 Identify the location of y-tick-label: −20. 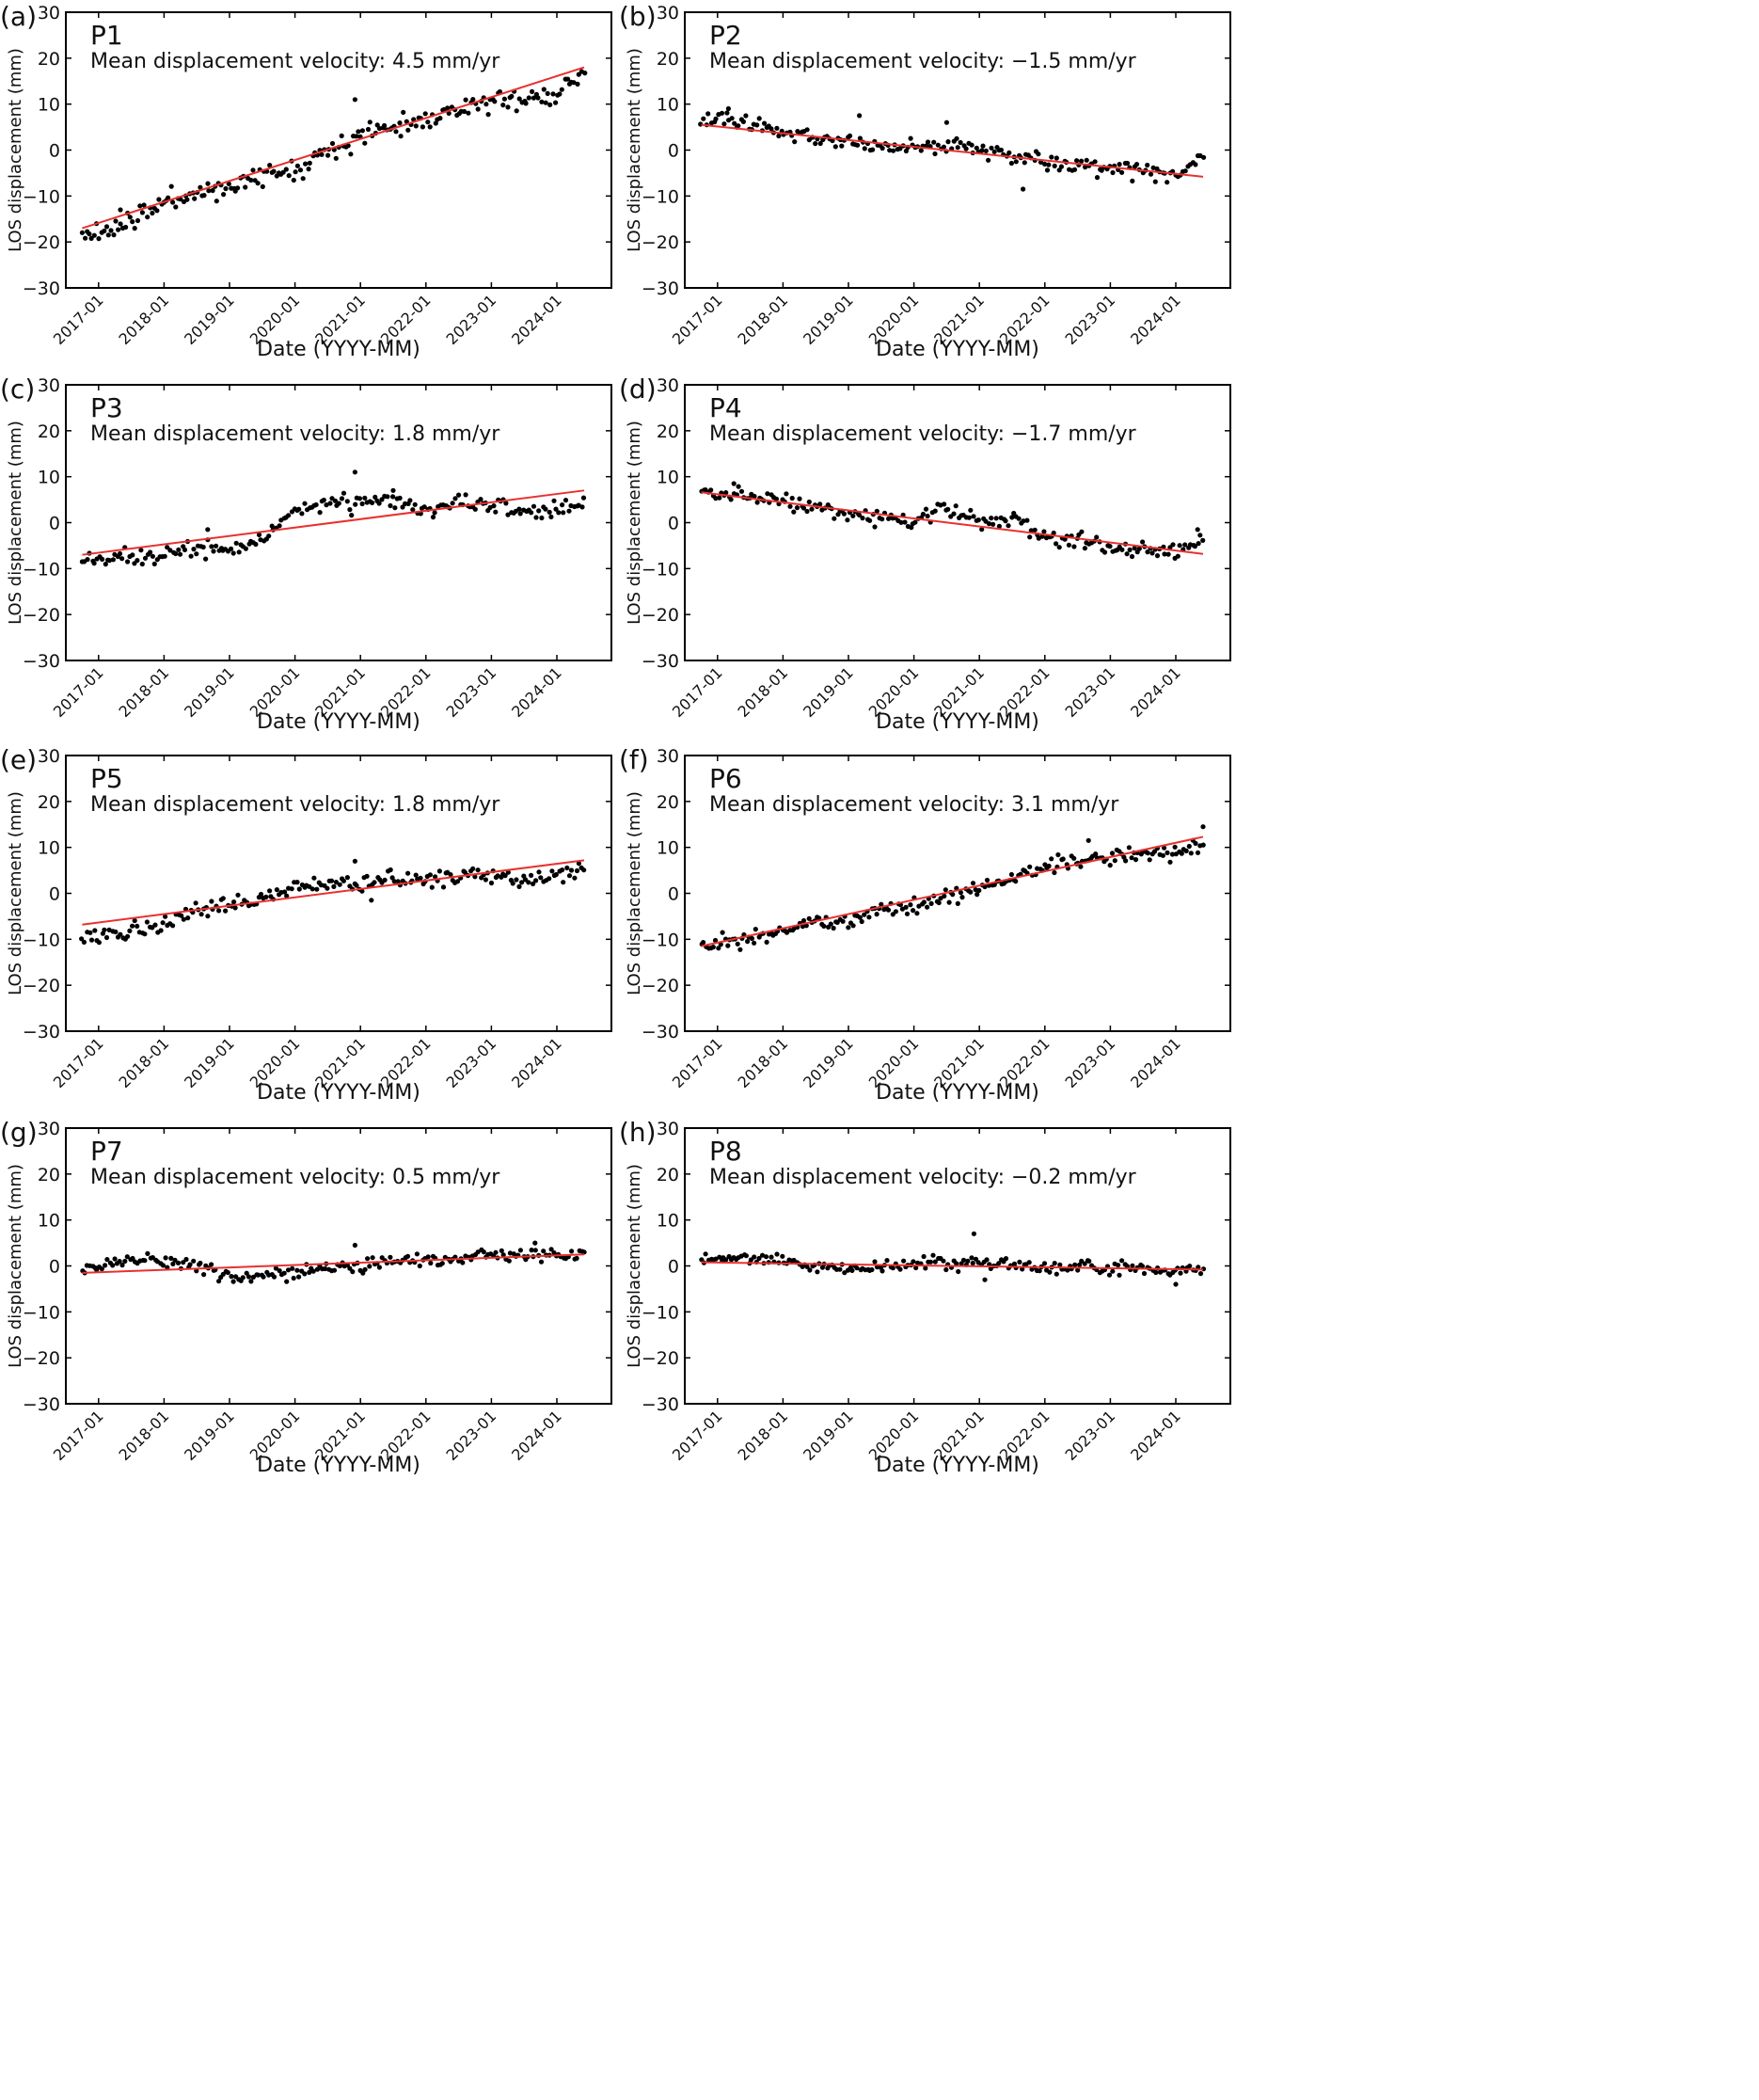
(41, 243).